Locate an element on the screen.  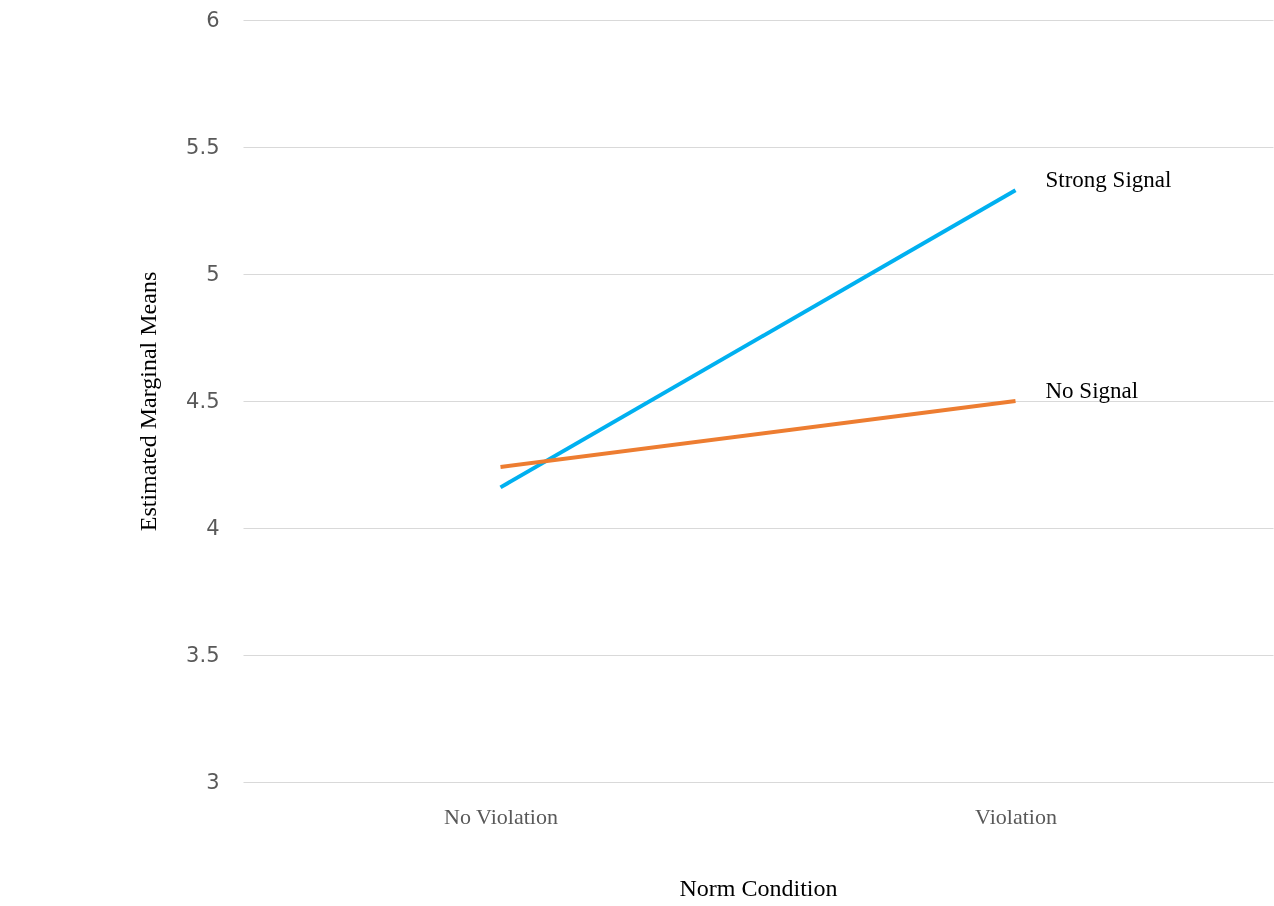
y-tick-label: 4 is located at coordinates (213, 527).